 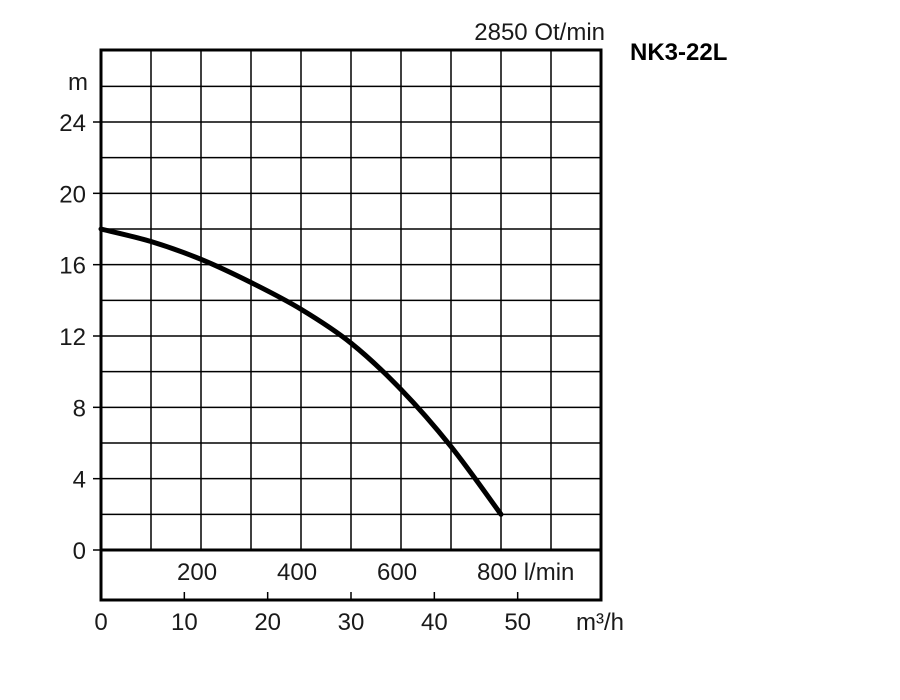 I want to click on y-tick-label: 0, so click(x=79, y=551).